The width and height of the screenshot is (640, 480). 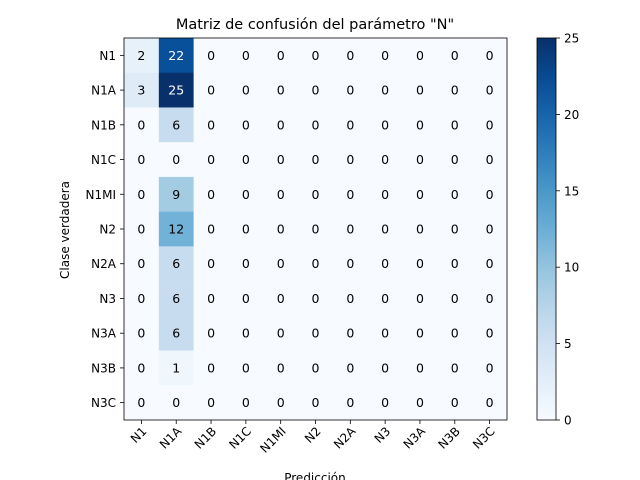 I want to click on colorbar-tick-label: 5, so click(x=568, y=344).